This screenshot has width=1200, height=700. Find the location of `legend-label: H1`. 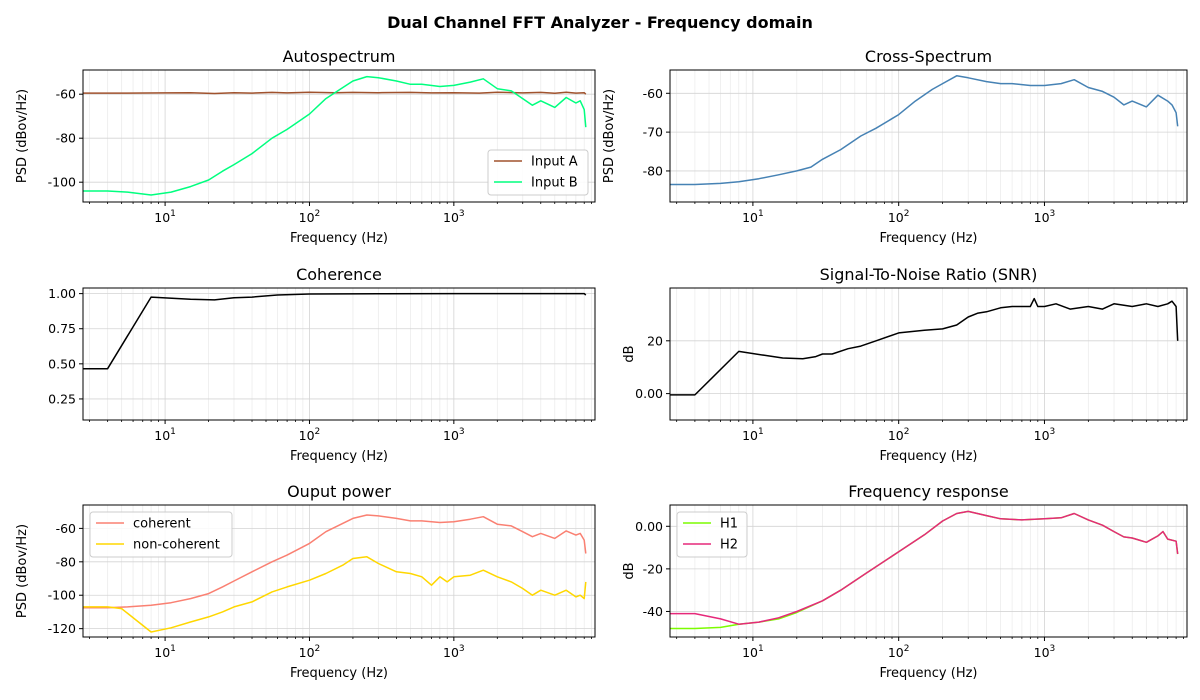

legend-label: H1 is located at coordinates (729, 524).